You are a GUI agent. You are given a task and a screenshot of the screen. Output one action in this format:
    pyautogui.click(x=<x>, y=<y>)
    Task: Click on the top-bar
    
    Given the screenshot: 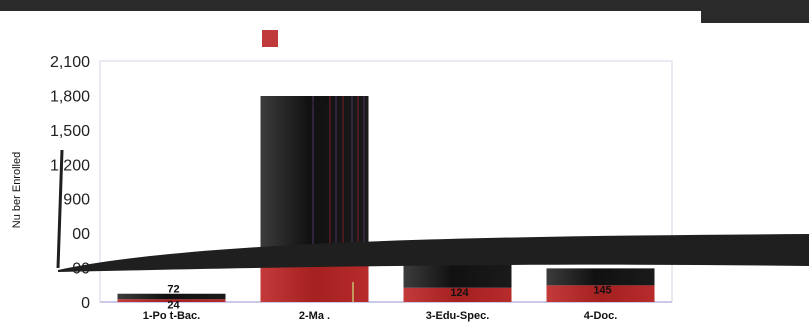 What is the action you would take?
    pyautogui.click(x=404, y=5)
    